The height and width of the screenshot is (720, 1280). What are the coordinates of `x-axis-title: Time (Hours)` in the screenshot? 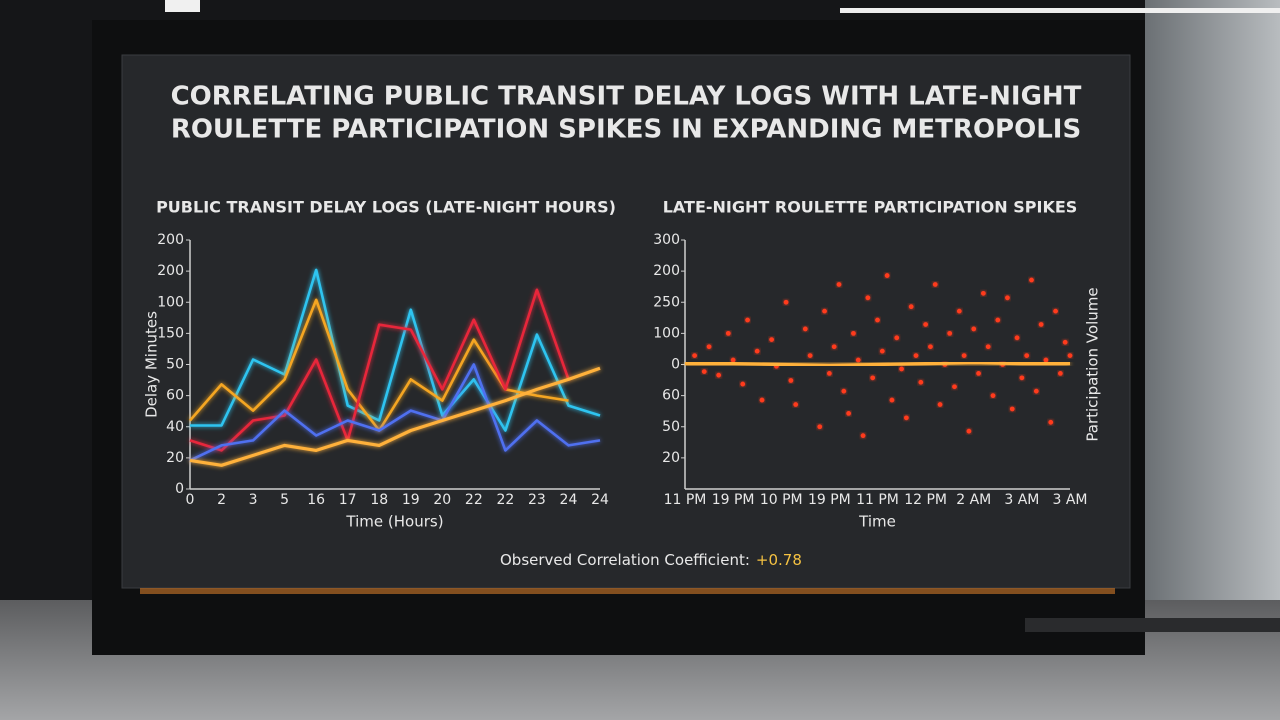 It's located at (394, 522).